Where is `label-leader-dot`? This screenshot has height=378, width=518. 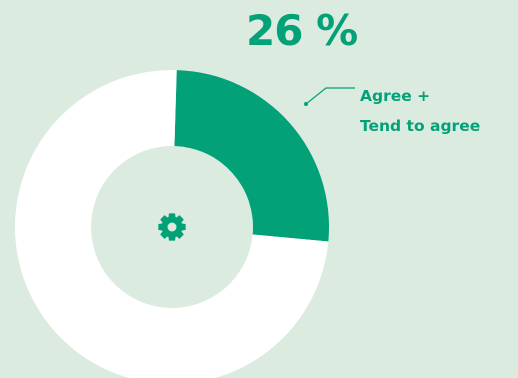
label-leader-dot is located at coordinates (306, 104).